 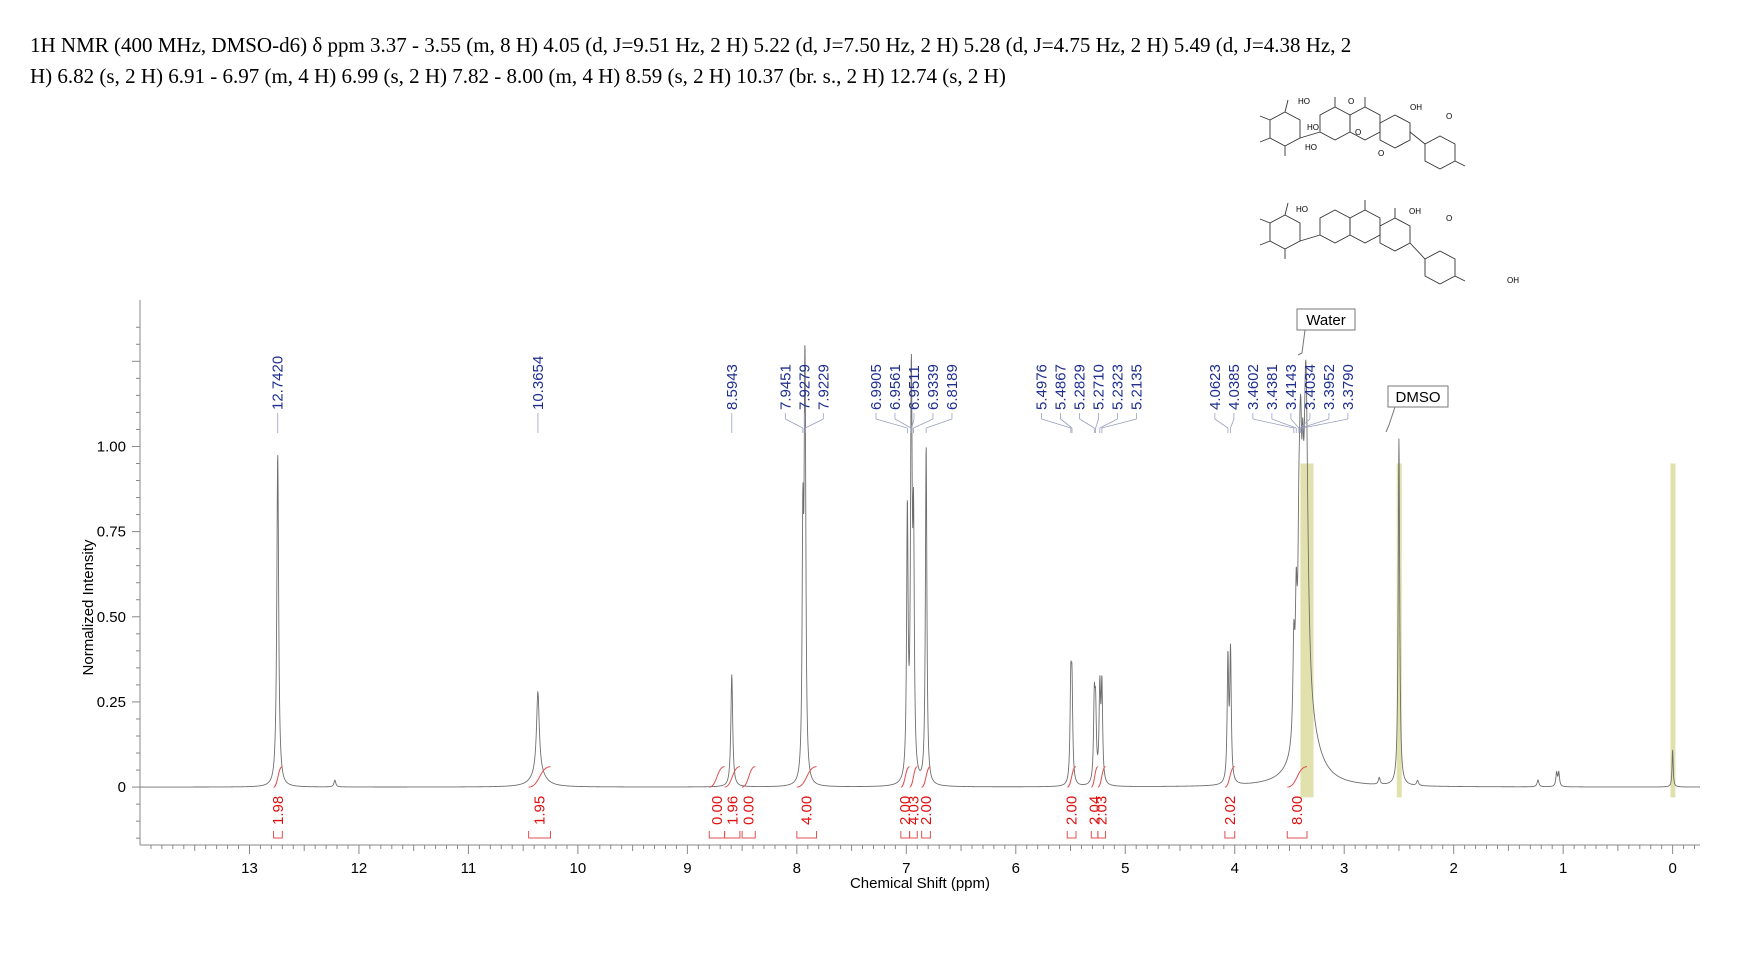 What do you see at coordinates (1253, 387) in the screenshot?
I see `peak-label: 3.4602` at bounding box center [1253, 387].